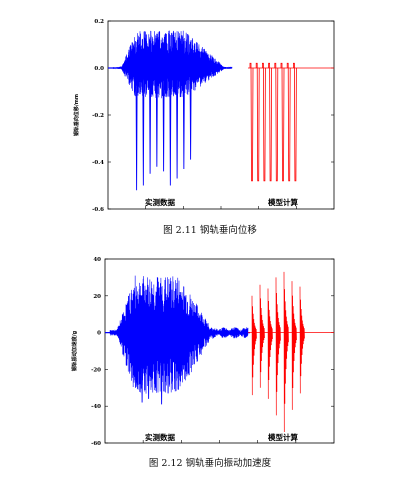 Image resolution: width=410 pixels, height=479 pixels. I want to click on y-axis-label: 钢轨振动加速度/g, so click(74, 350).